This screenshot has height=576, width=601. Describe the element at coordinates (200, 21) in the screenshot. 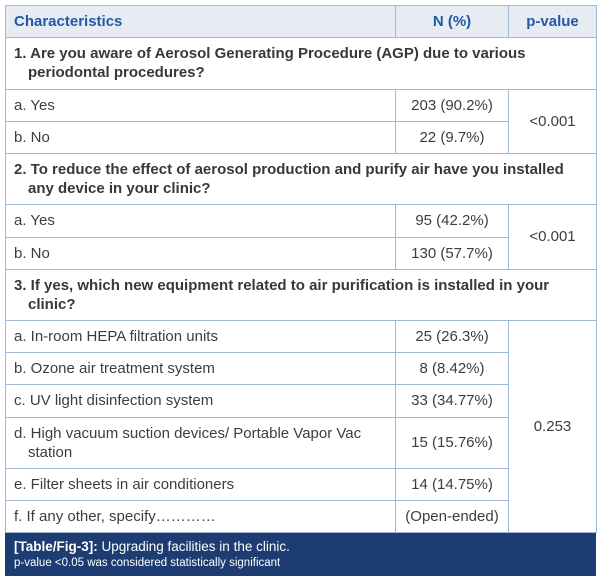

I see `col-header-characteristics: Characteristics` at that location.